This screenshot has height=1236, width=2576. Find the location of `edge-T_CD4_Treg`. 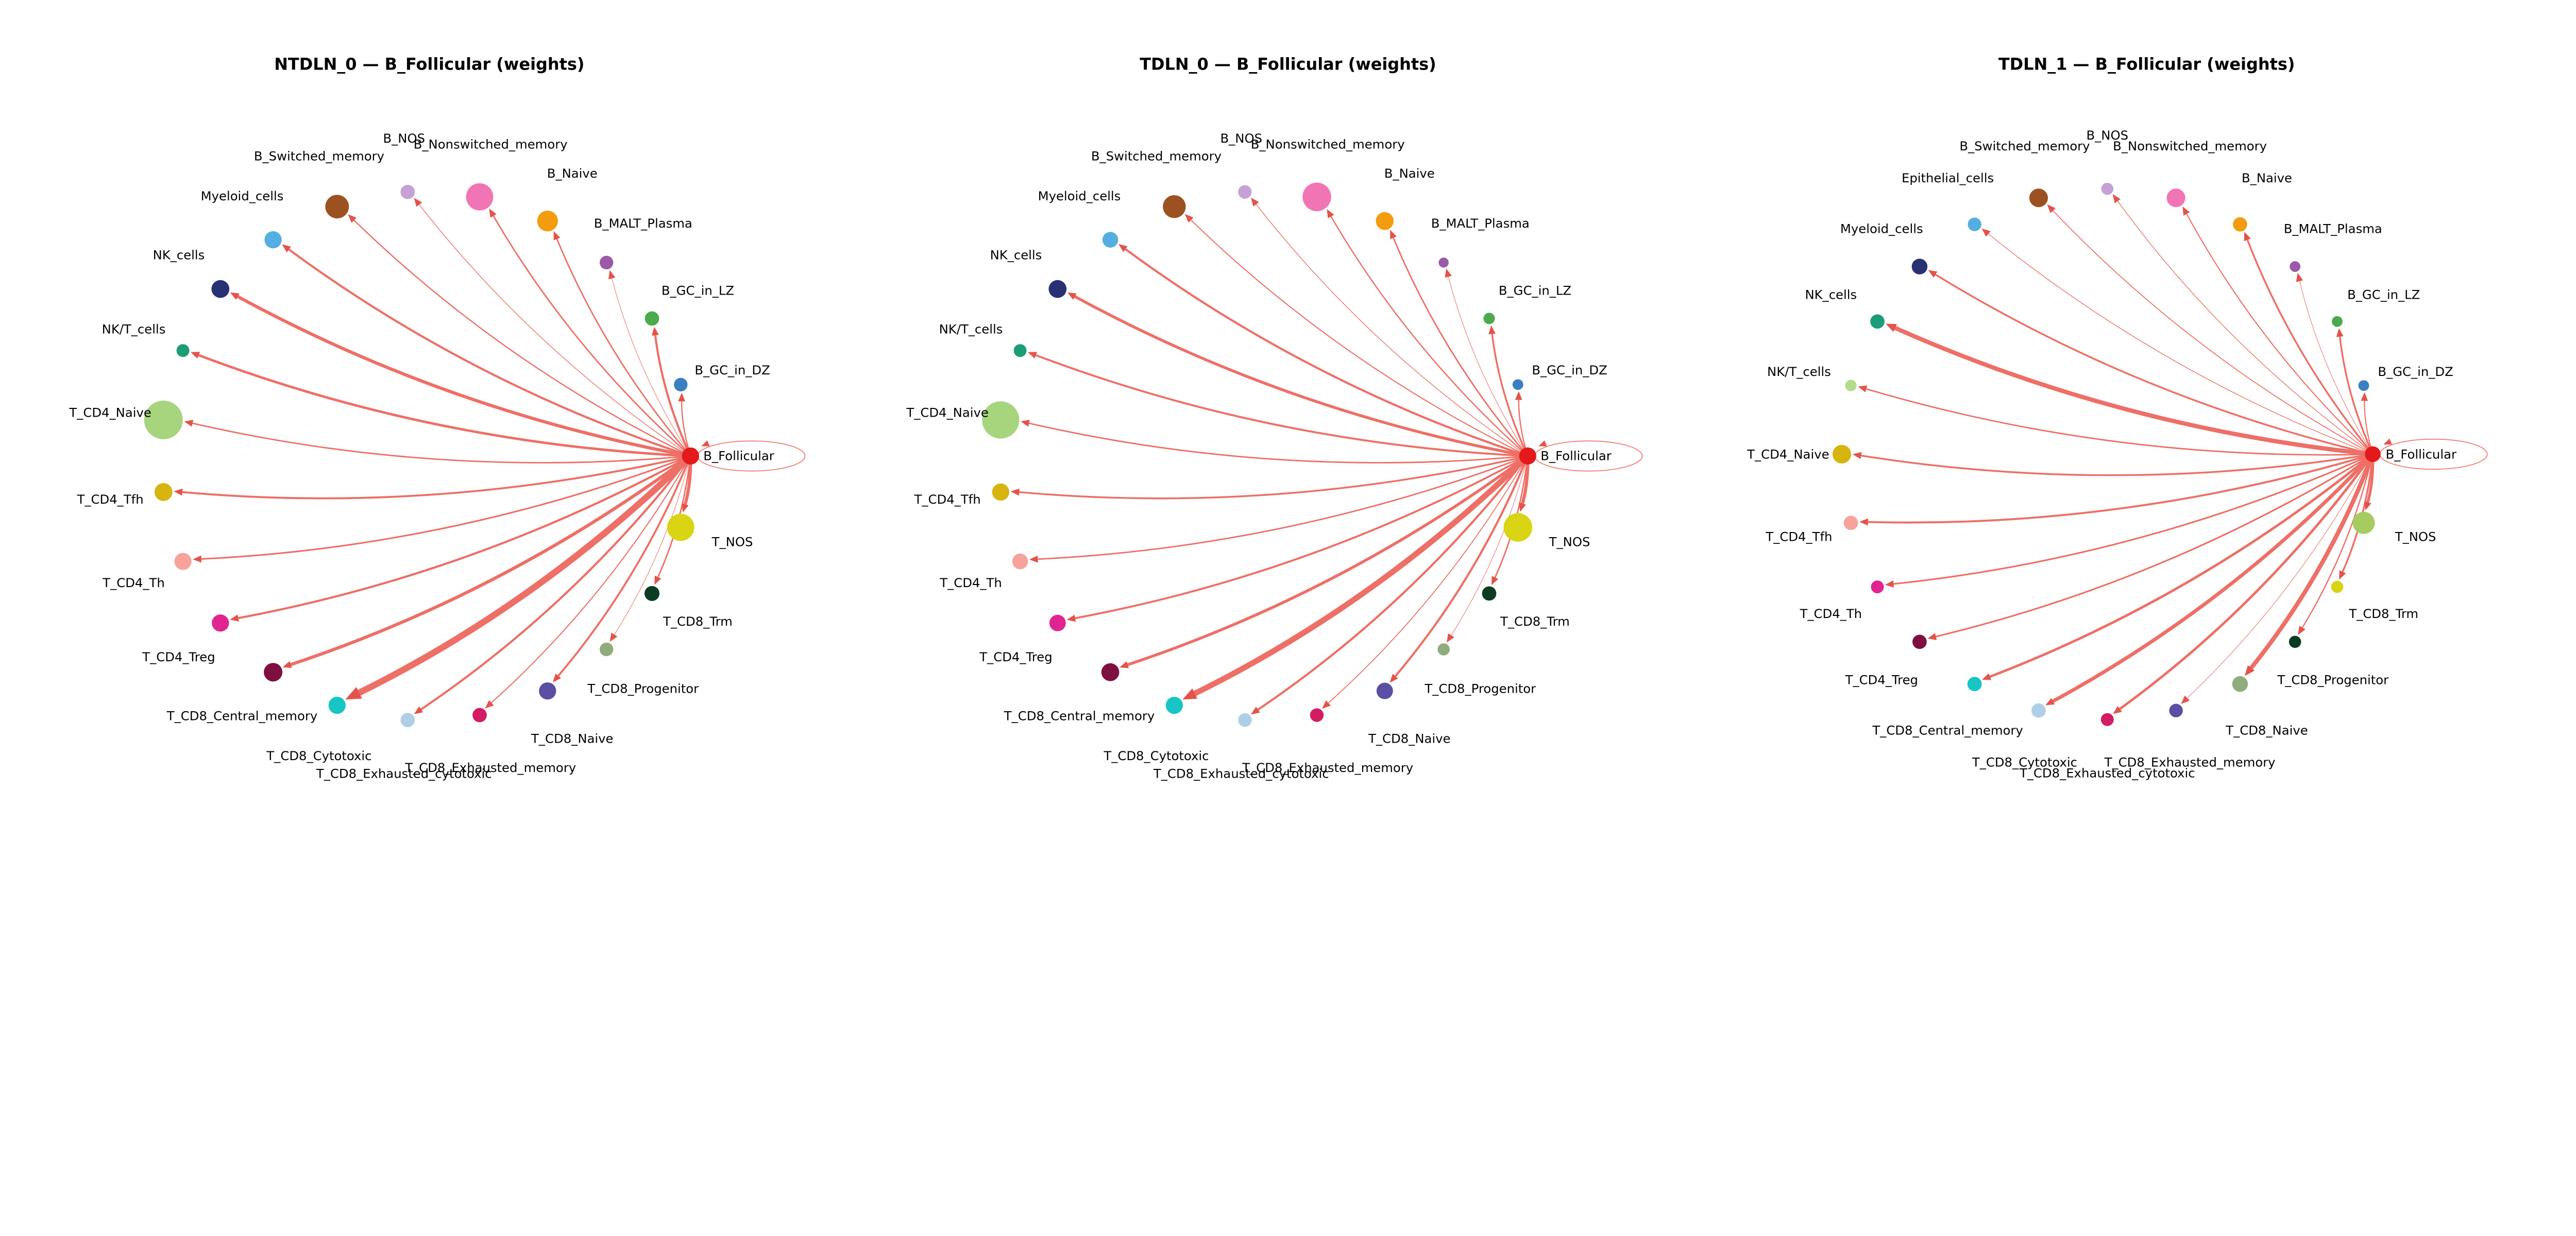

edge-T_CD4_Treg is located at coordinates (463, 537).